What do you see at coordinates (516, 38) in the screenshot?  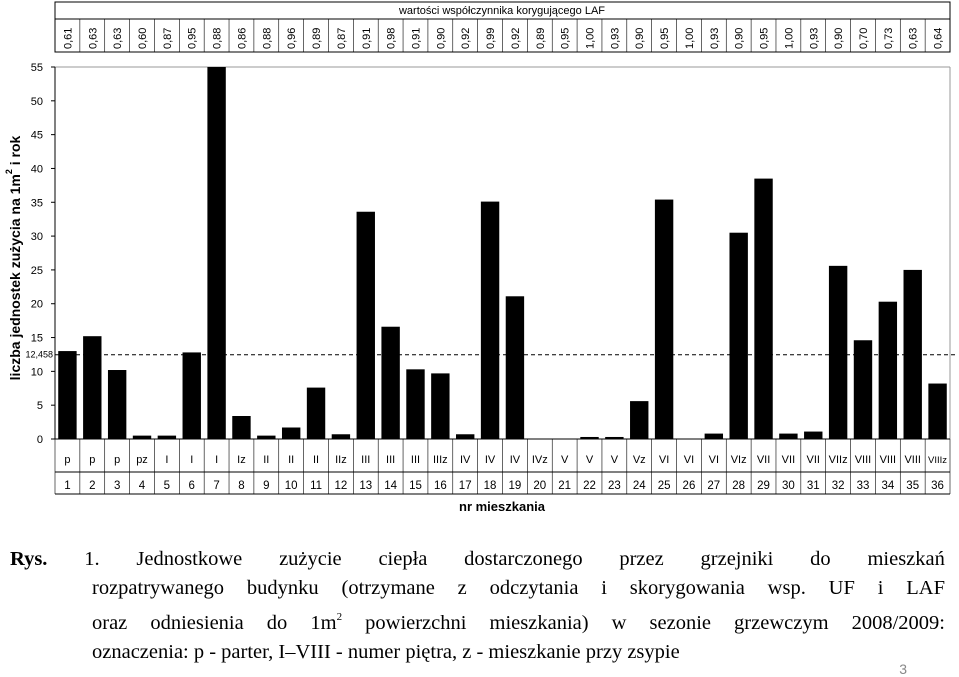 I see `laf-value: 0,92` at bounding box center [516, 38].